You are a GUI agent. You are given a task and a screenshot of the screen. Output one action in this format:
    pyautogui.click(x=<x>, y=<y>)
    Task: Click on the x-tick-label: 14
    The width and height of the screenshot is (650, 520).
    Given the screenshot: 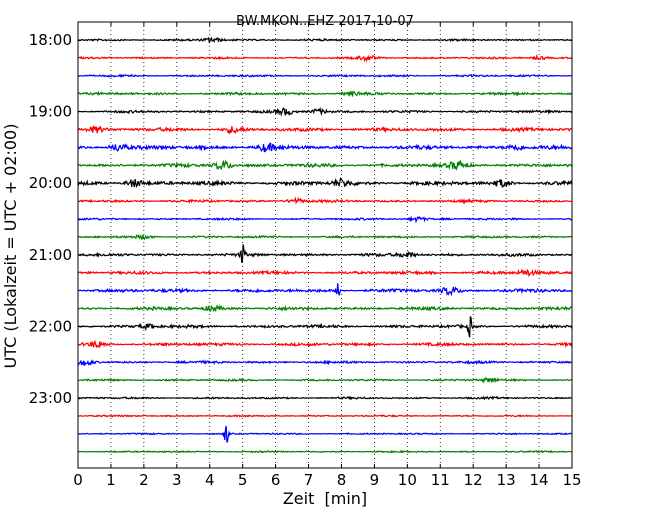 What is the action you would take?
    pyautogui.click(x=539, y=480)
    